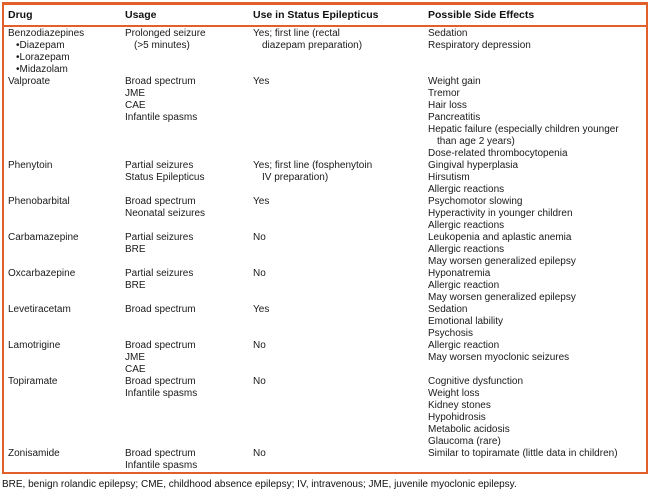 Image resolution: width=650 pixels, height=498 pixels. I want to click on cell-line: Status Epilepticus, so click(165, 177).